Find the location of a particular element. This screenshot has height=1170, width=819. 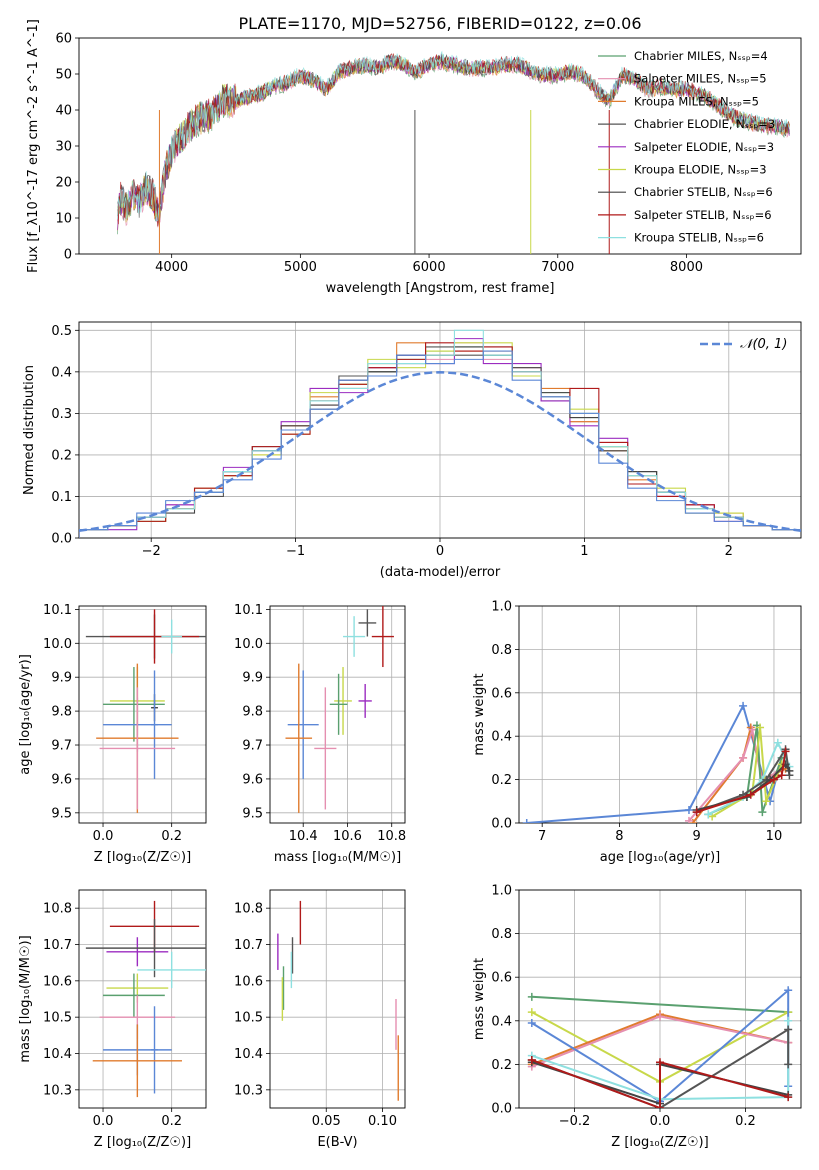

y-tick-label: 9.6 is located at coordinates (61, 779).